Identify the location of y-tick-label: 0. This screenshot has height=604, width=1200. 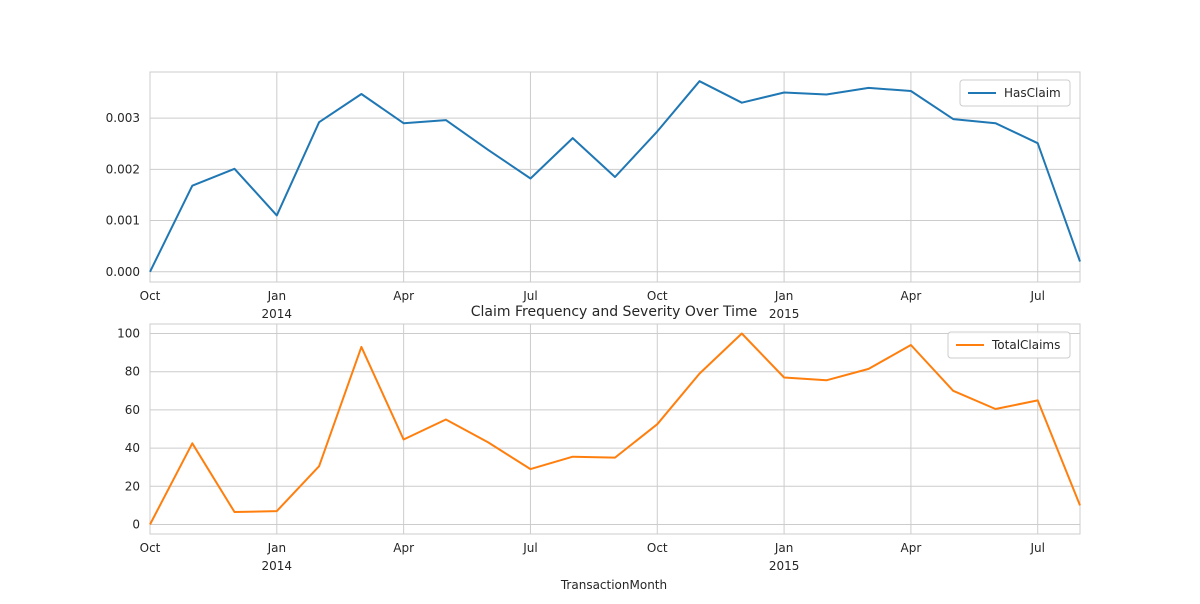
(136, 524).